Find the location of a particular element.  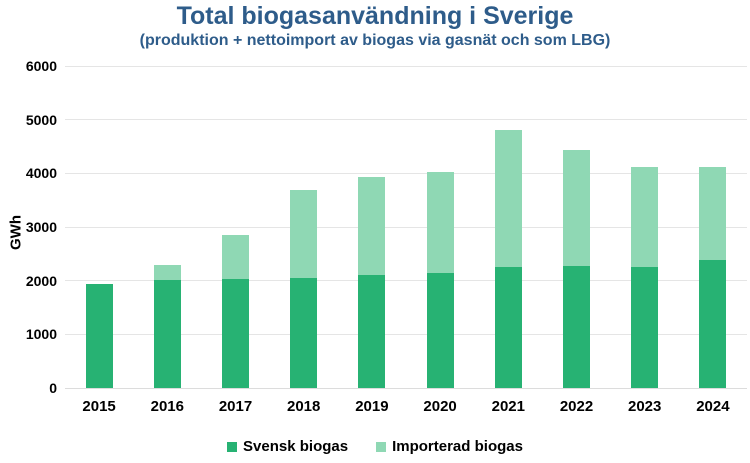

bar-2017-import is located at coordinates (235, 257).